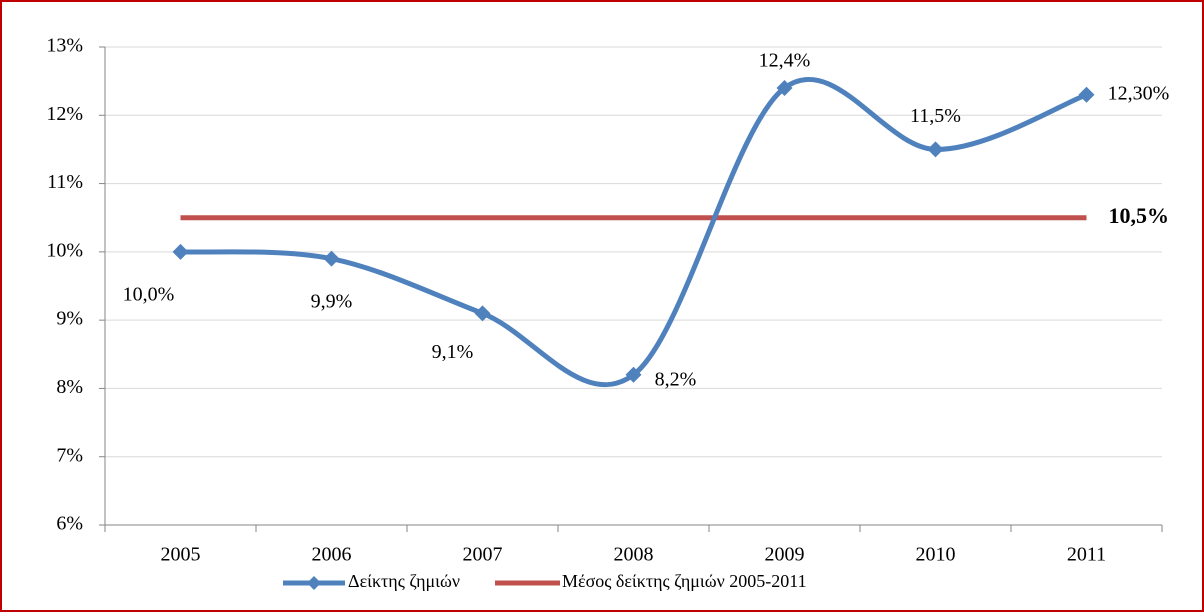 The width and height of the screenshot is (1204, 612). I want to click on y-tick-label: 10%, so click(64, 250).